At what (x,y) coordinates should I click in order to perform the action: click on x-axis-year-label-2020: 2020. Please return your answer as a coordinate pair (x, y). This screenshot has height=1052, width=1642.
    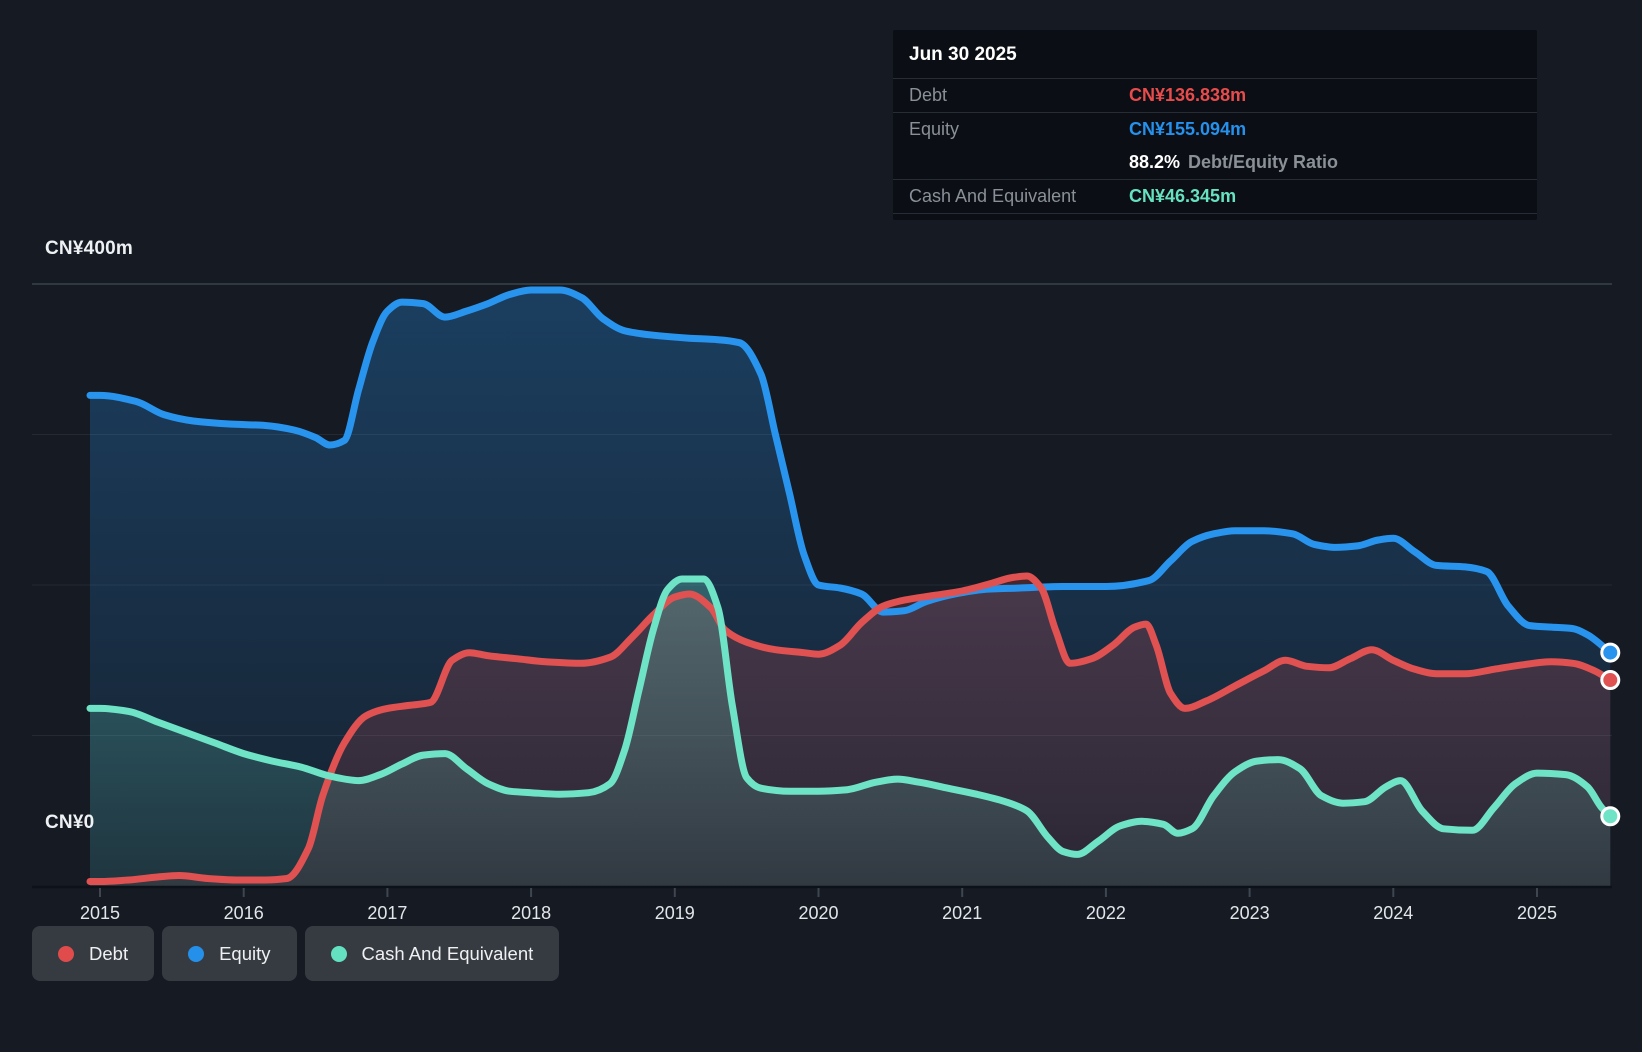
    Looking at the image, I should click on (818, 913).